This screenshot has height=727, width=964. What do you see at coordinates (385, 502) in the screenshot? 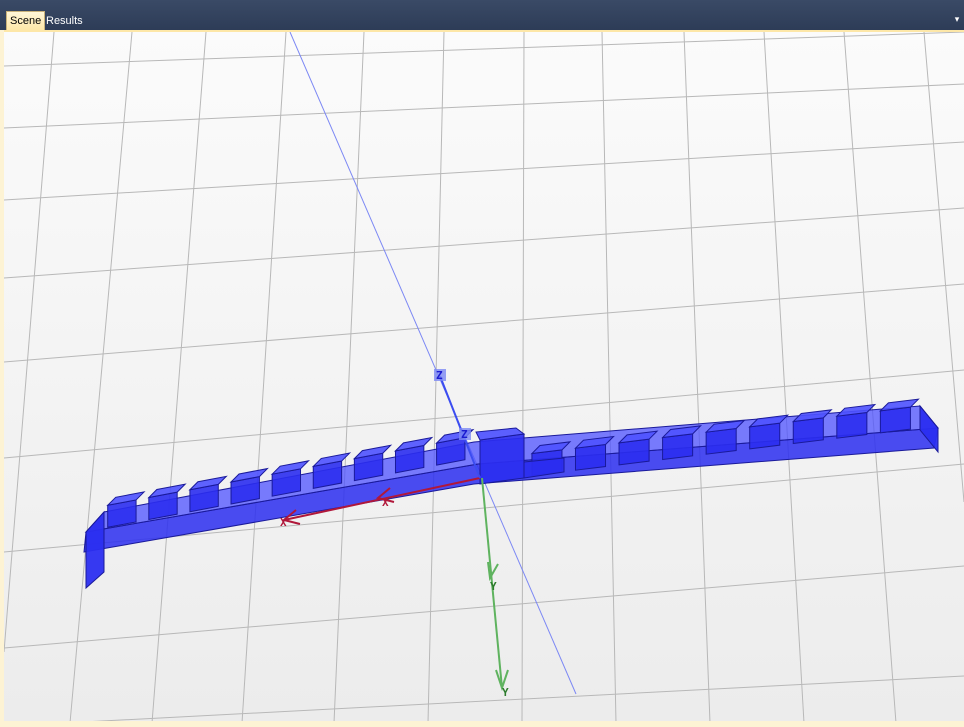
I see `x-axis-label-local: X` at bounding box center [385, 502].